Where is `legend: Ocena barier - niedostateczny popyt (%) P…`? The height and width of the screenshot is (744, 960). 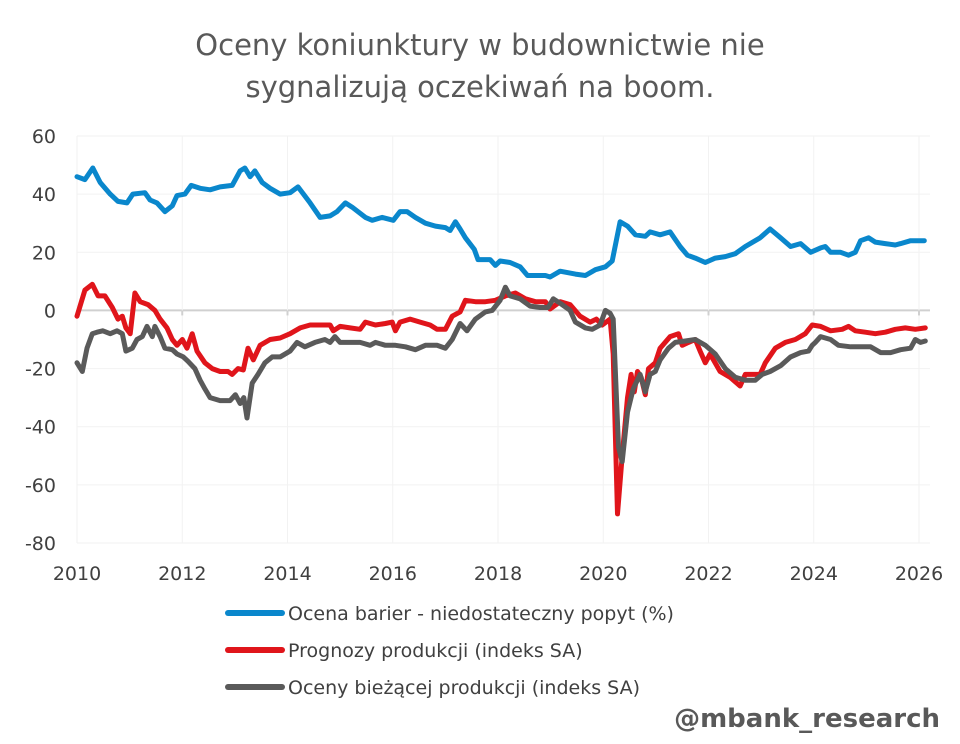 legend: Ocena barier - niedostateczny popyt (%) P… is located at coordinates (449, 651).